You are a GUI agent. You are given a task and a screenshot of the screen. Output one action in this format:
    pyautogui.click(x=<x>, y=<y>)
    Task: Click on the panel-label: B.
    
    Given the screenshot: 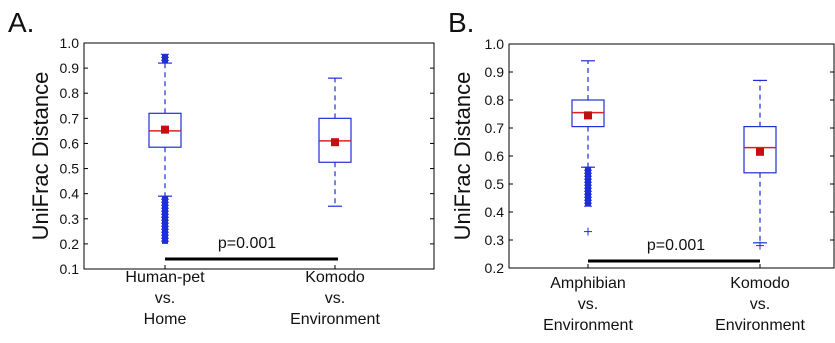 What is the action you would take?
    pyautogui.click(x=461, y=22)
    